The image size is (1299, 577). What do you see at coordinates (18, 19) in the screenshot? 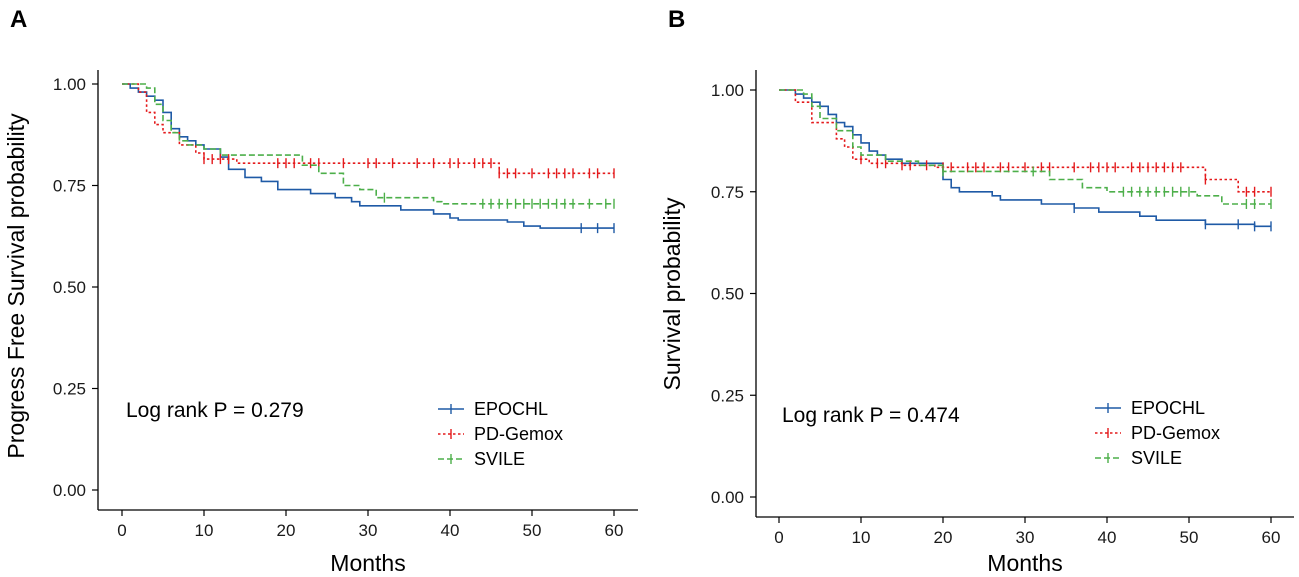
I see `panel-label: A` at bounding box center [18, 19].